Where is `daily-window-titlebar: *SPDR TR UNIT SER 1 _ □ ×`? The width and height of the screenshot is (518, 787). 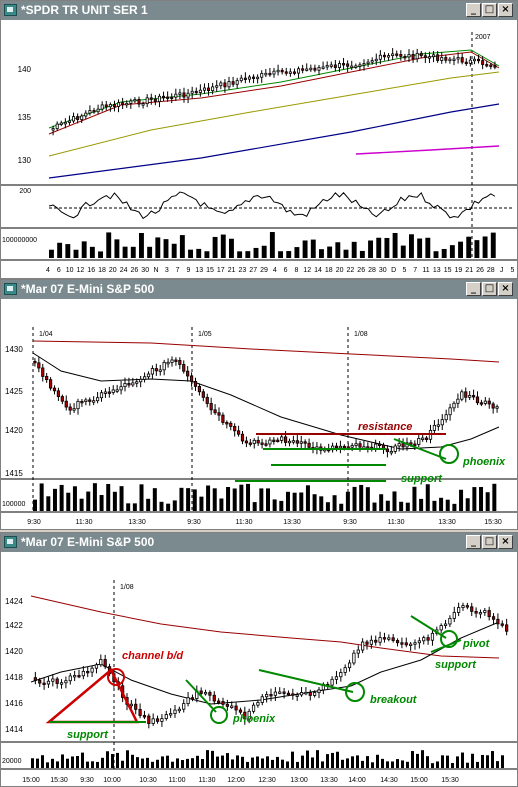 daily-window-titlebar: *SPDR TR UNIT SER 1 _ □ × is located at coordinates (259, 10).